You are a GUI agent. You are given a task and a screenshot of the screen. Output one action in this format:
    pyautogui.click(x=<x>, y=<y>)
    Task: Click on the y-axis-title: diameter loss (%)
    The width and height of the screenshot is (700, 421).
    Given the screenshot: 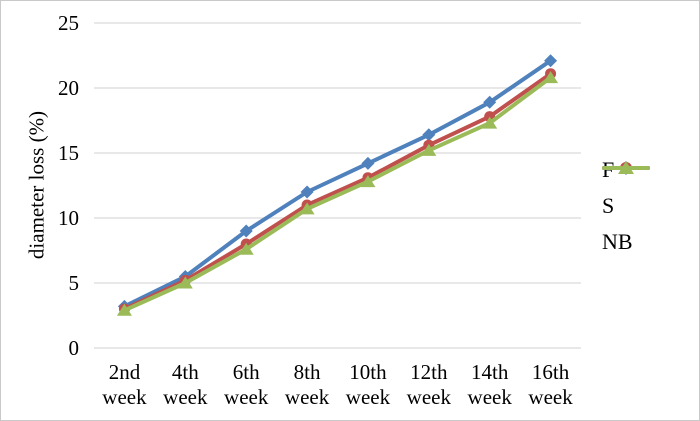 What is the action you would take?
    pyautogui.click(x=36, y=185)
    